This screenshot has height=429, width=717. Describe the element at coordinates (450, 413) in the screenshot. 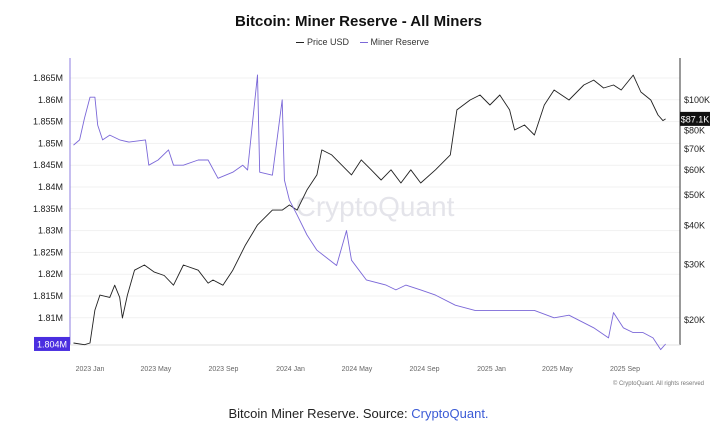

I see `source-link: CryptoQuant.` at that location.